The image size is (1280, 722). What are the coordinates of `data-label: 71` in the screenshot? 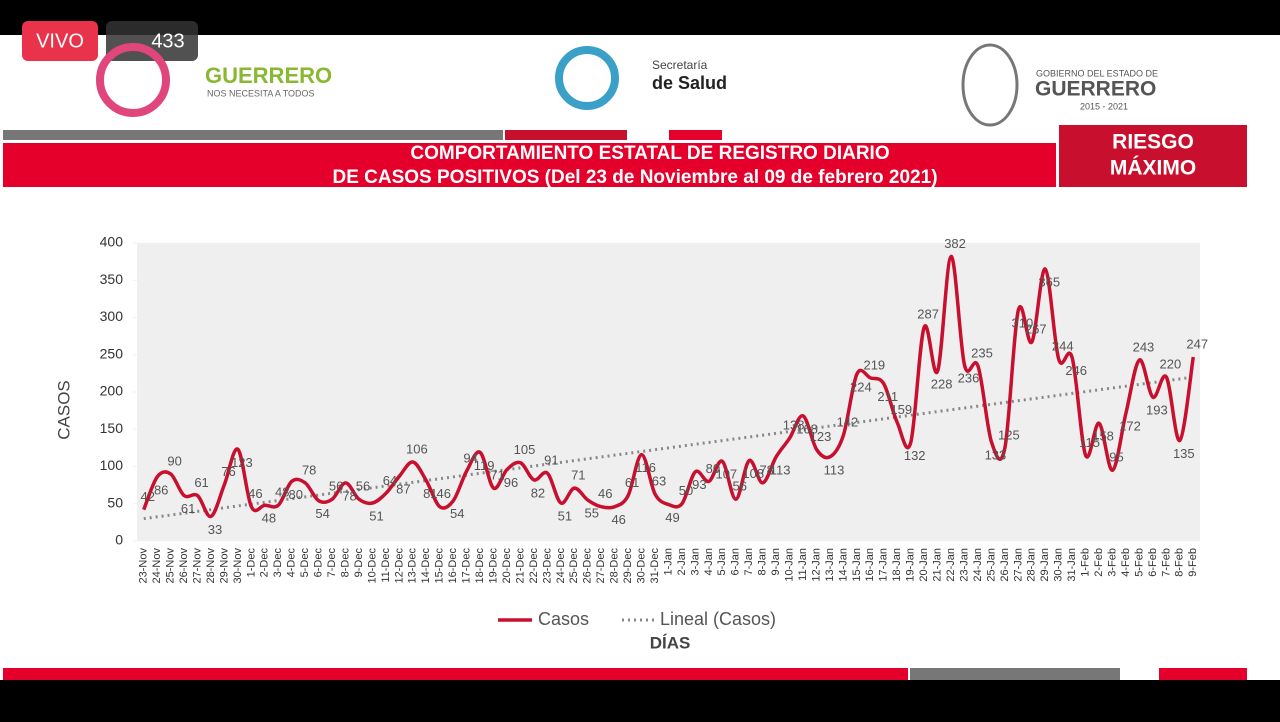 It's located at (578, 475).